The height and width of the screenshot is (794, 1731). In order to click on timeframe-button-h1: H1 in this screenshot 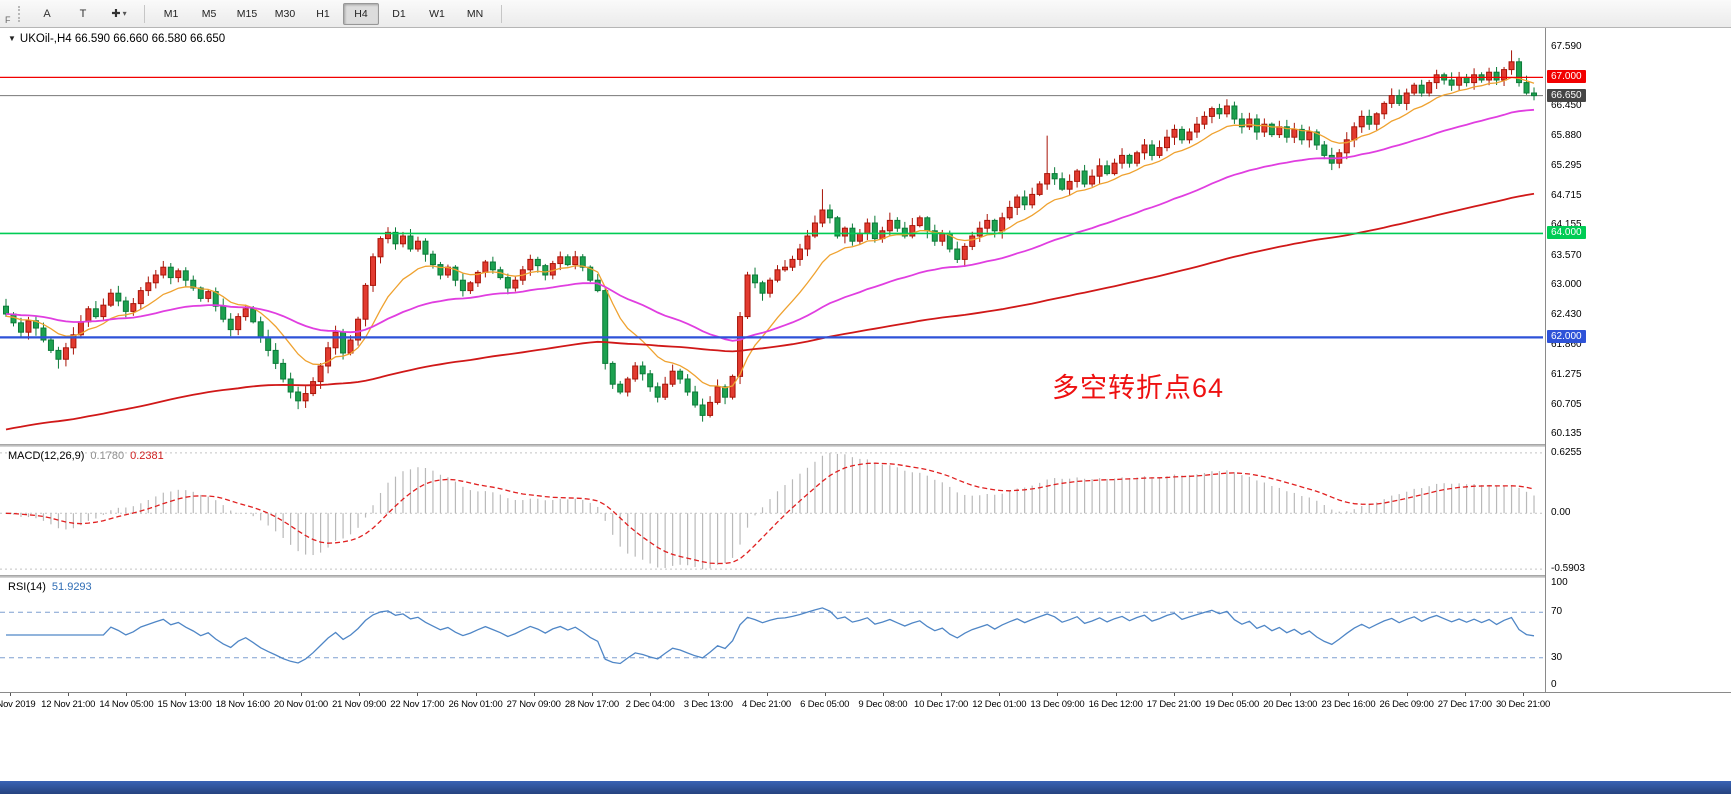, I will do `click(323, 13)`.